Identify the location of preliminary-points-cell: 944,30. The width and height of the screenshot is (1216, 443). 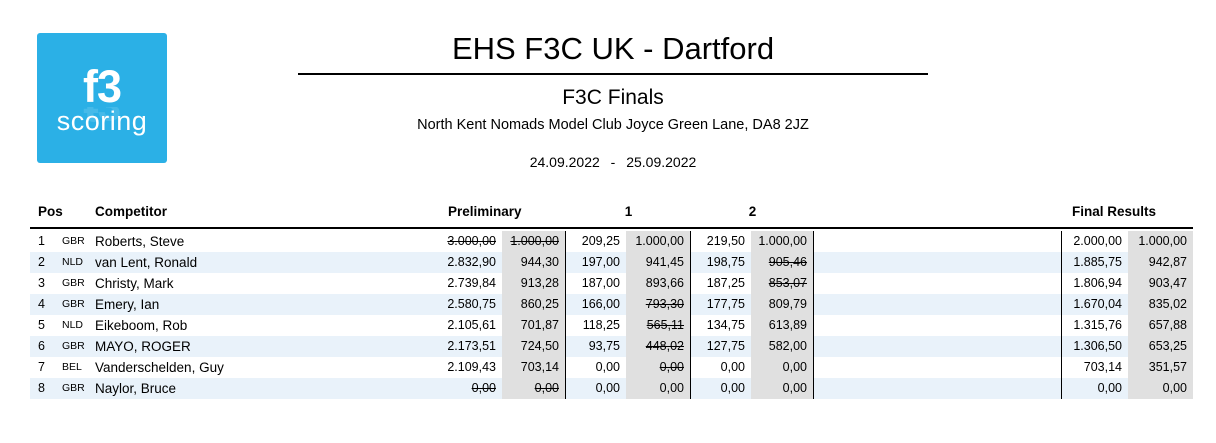
(534, 262).